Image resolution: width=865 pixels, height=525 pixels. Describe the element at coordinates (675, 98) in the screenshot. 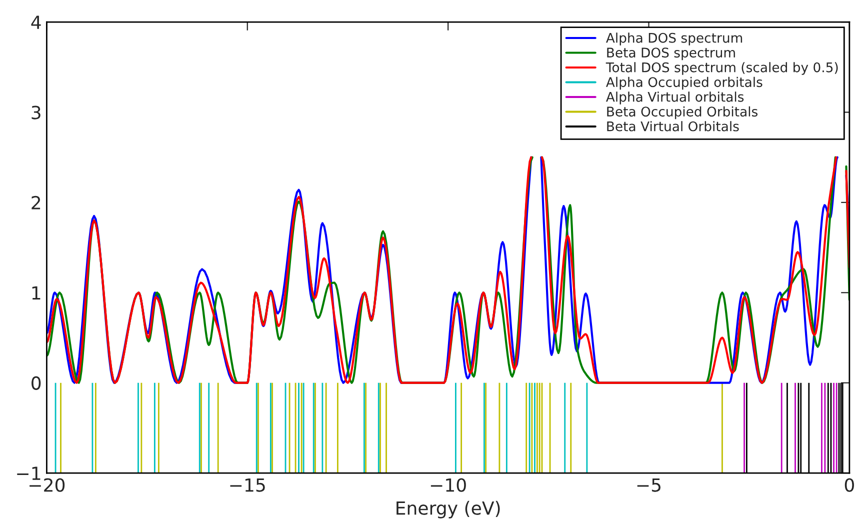

I see `legend-label: Alpha Virtual orbitals` at that location.